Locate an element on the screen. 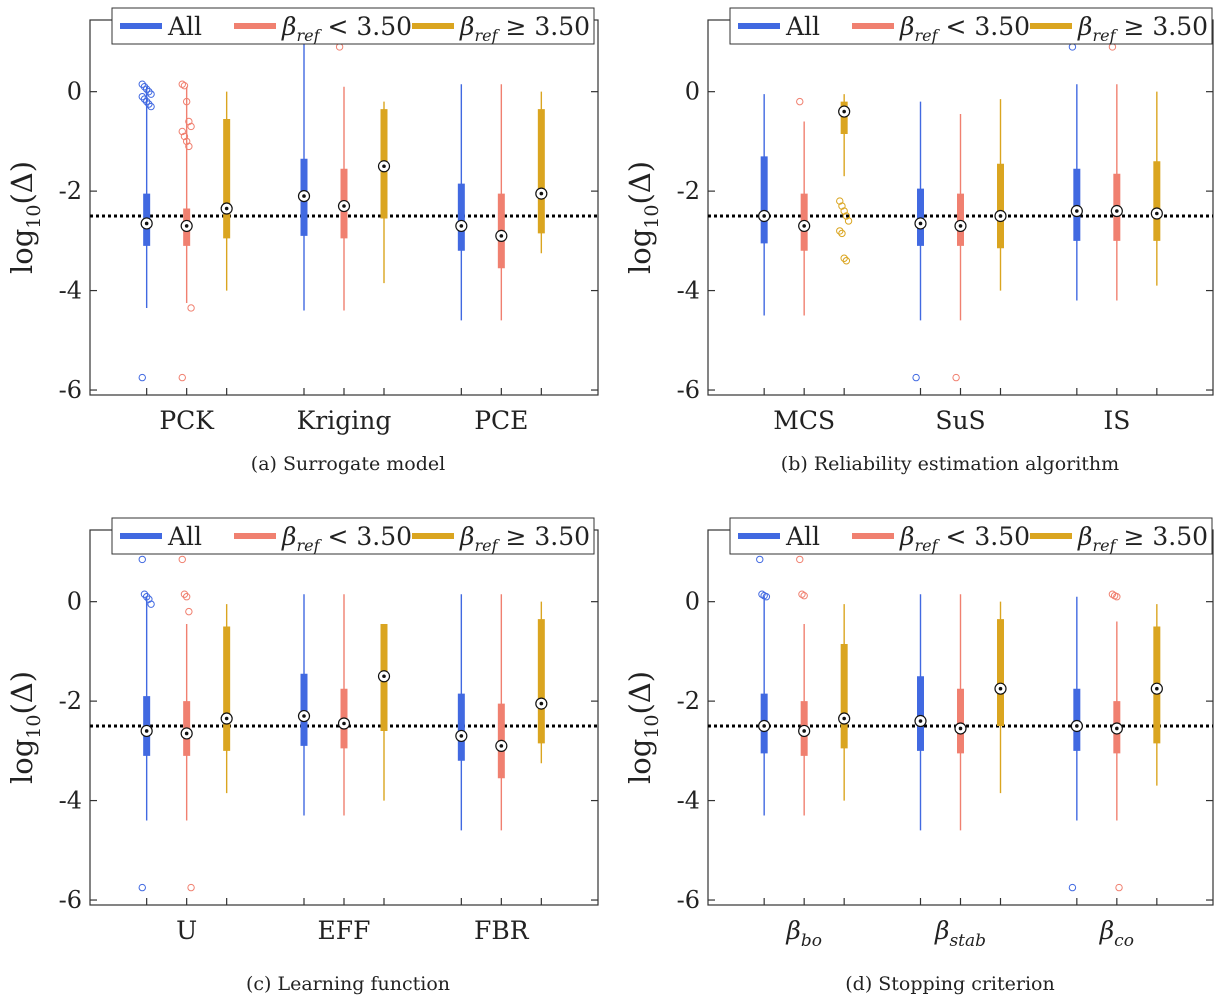  x-category-label: MCS is located at coordinates (804, 420).